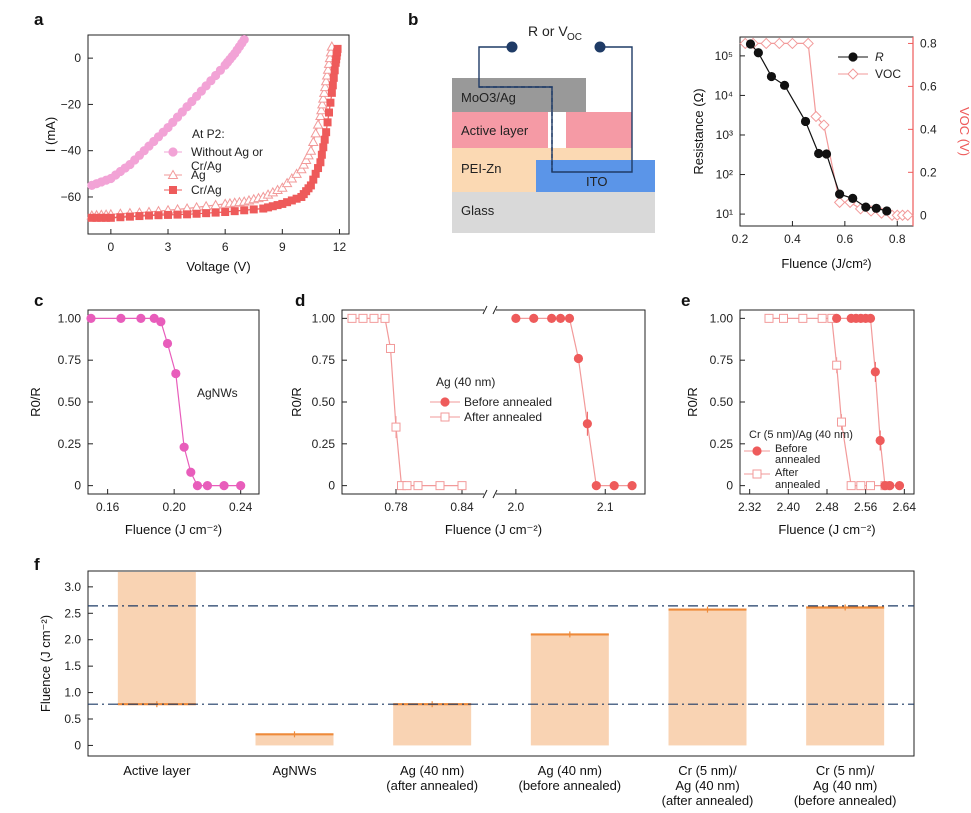 Image resolution: width=971 pixels, height=813 pixels. I want to click on y-tick-label: 10², so click(724, 175).